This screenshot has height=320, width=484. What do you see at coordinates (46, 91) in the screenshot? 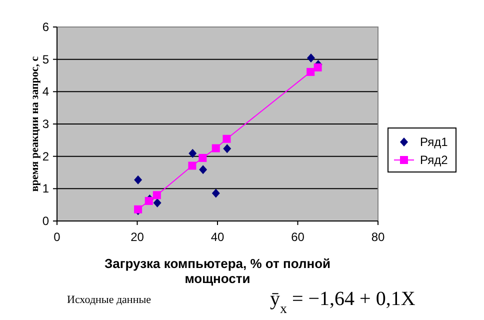
I see `y-tick-label: 4` at bounding box center [46, 91].